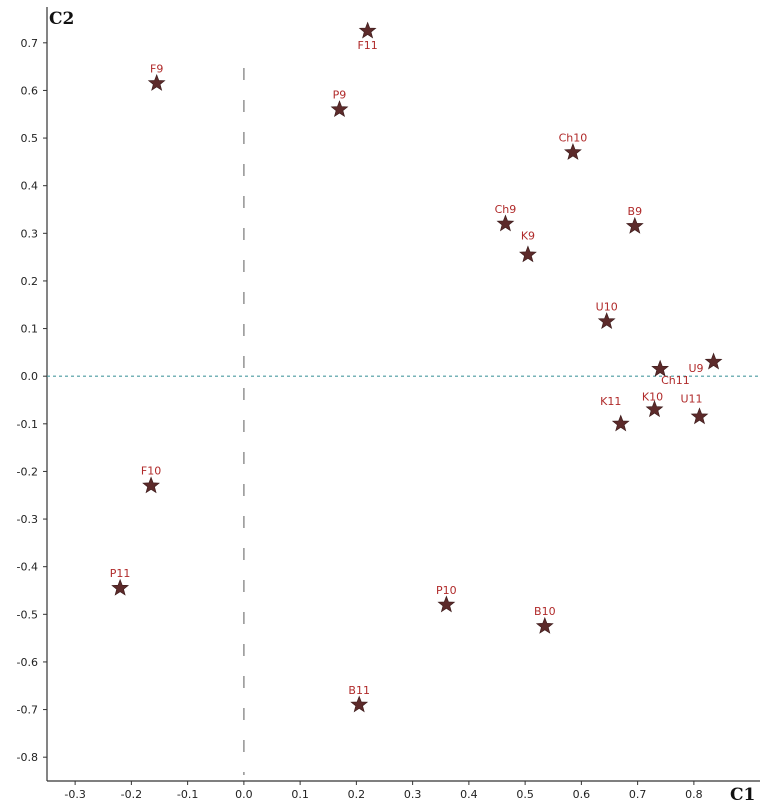 This screenshot has height=807, width=781. Describe the element at coordinates (244, 794) in the screenshot. I see `x-tick-label: 0.0` at that location.